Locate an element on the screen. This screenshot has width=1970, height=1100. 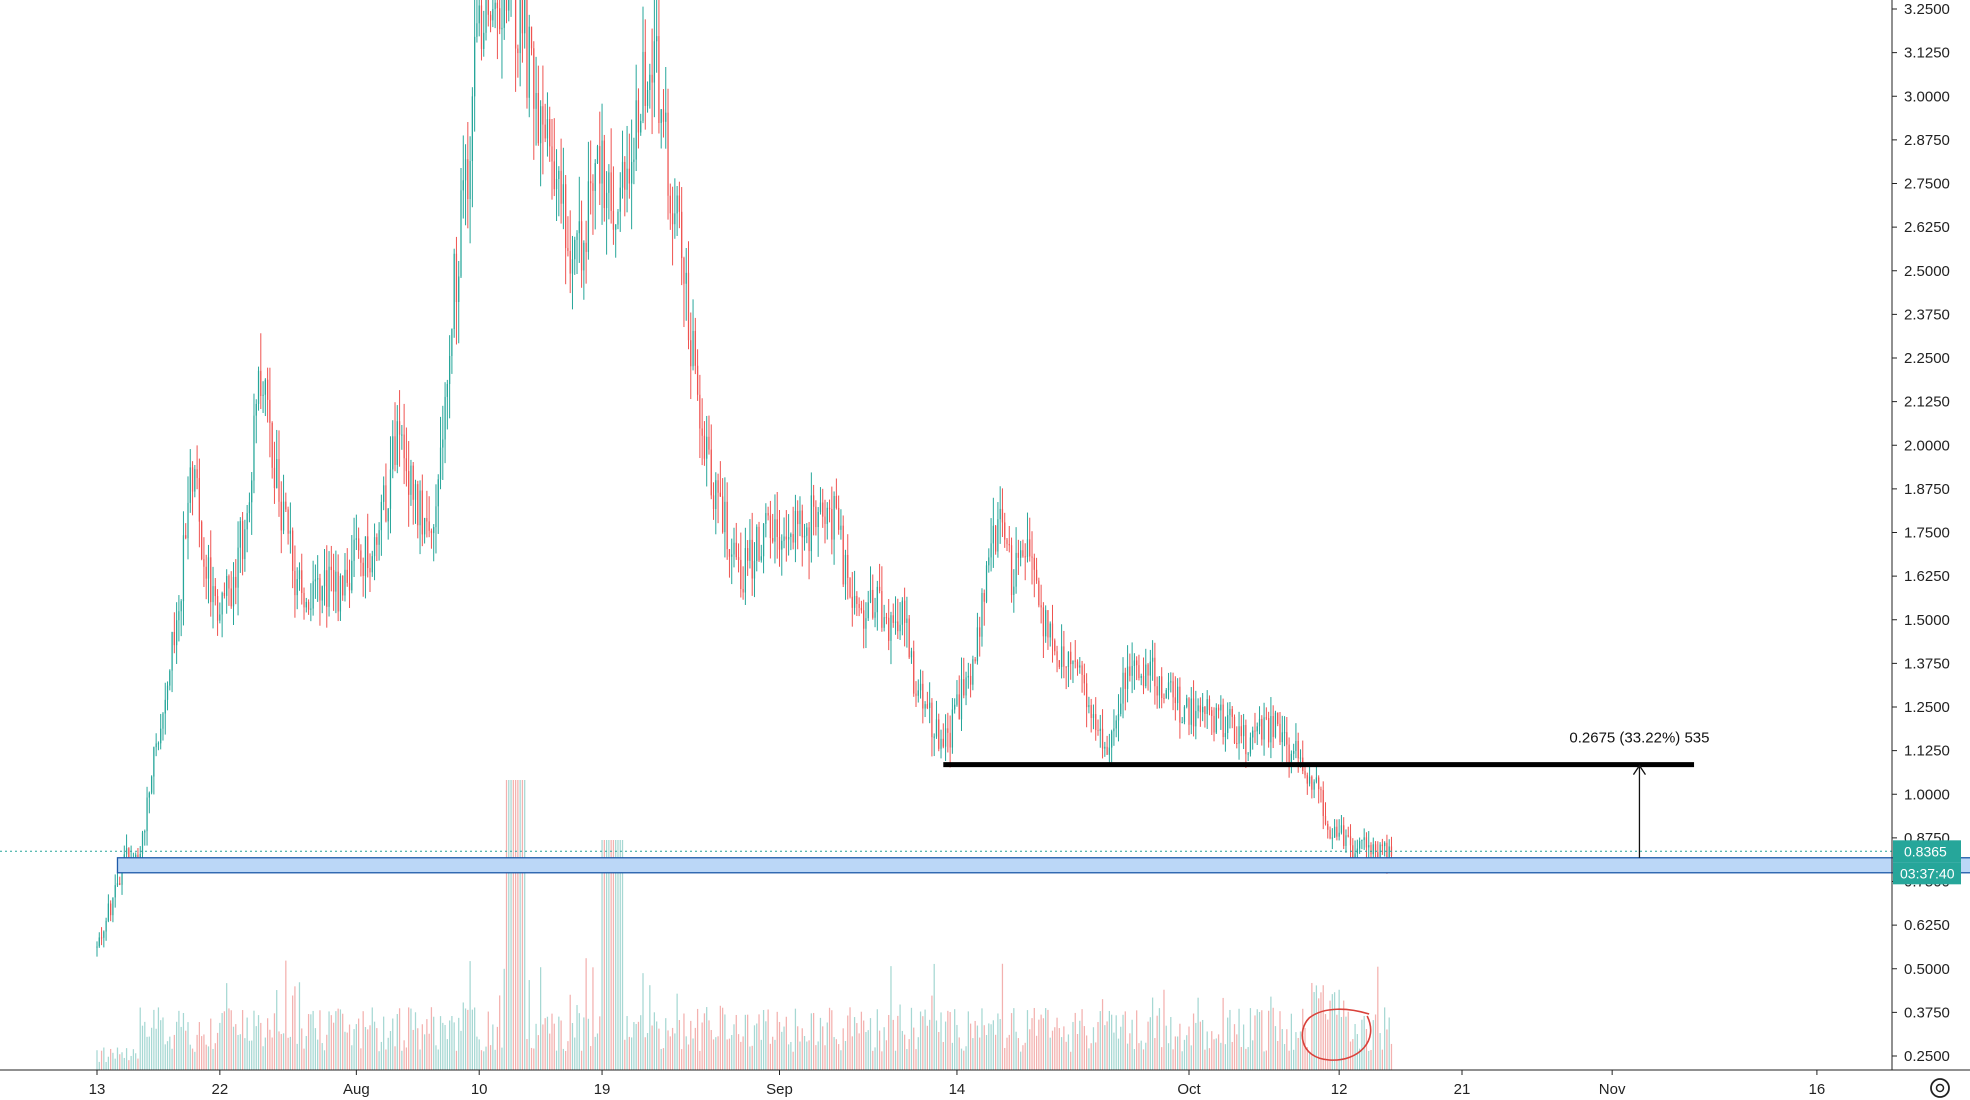
settings-button is located at coordinates (1940, 1088).